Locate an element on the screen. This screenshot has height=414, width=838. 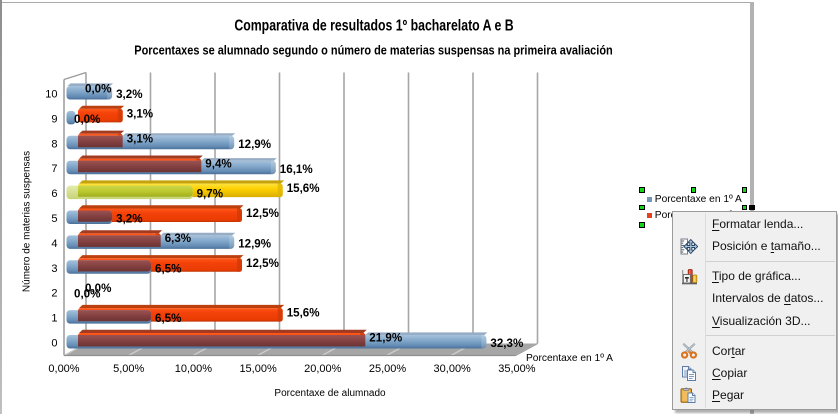
svg-text: 0 is located at coordinates (54, 344).